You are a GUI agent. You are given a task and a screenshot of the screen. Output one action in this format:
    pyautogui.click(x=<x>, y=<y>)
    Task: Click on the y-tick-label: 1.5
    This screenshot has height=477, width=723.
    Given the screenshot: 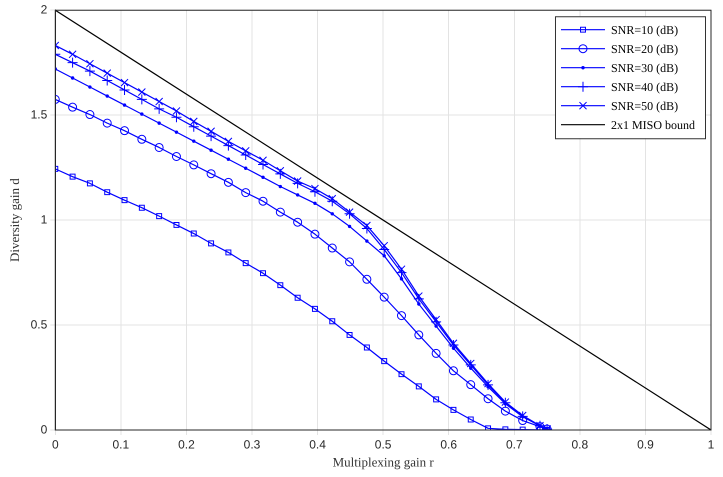 What is the action you would take?
    pyautogui.click(x=39, y=114)
    